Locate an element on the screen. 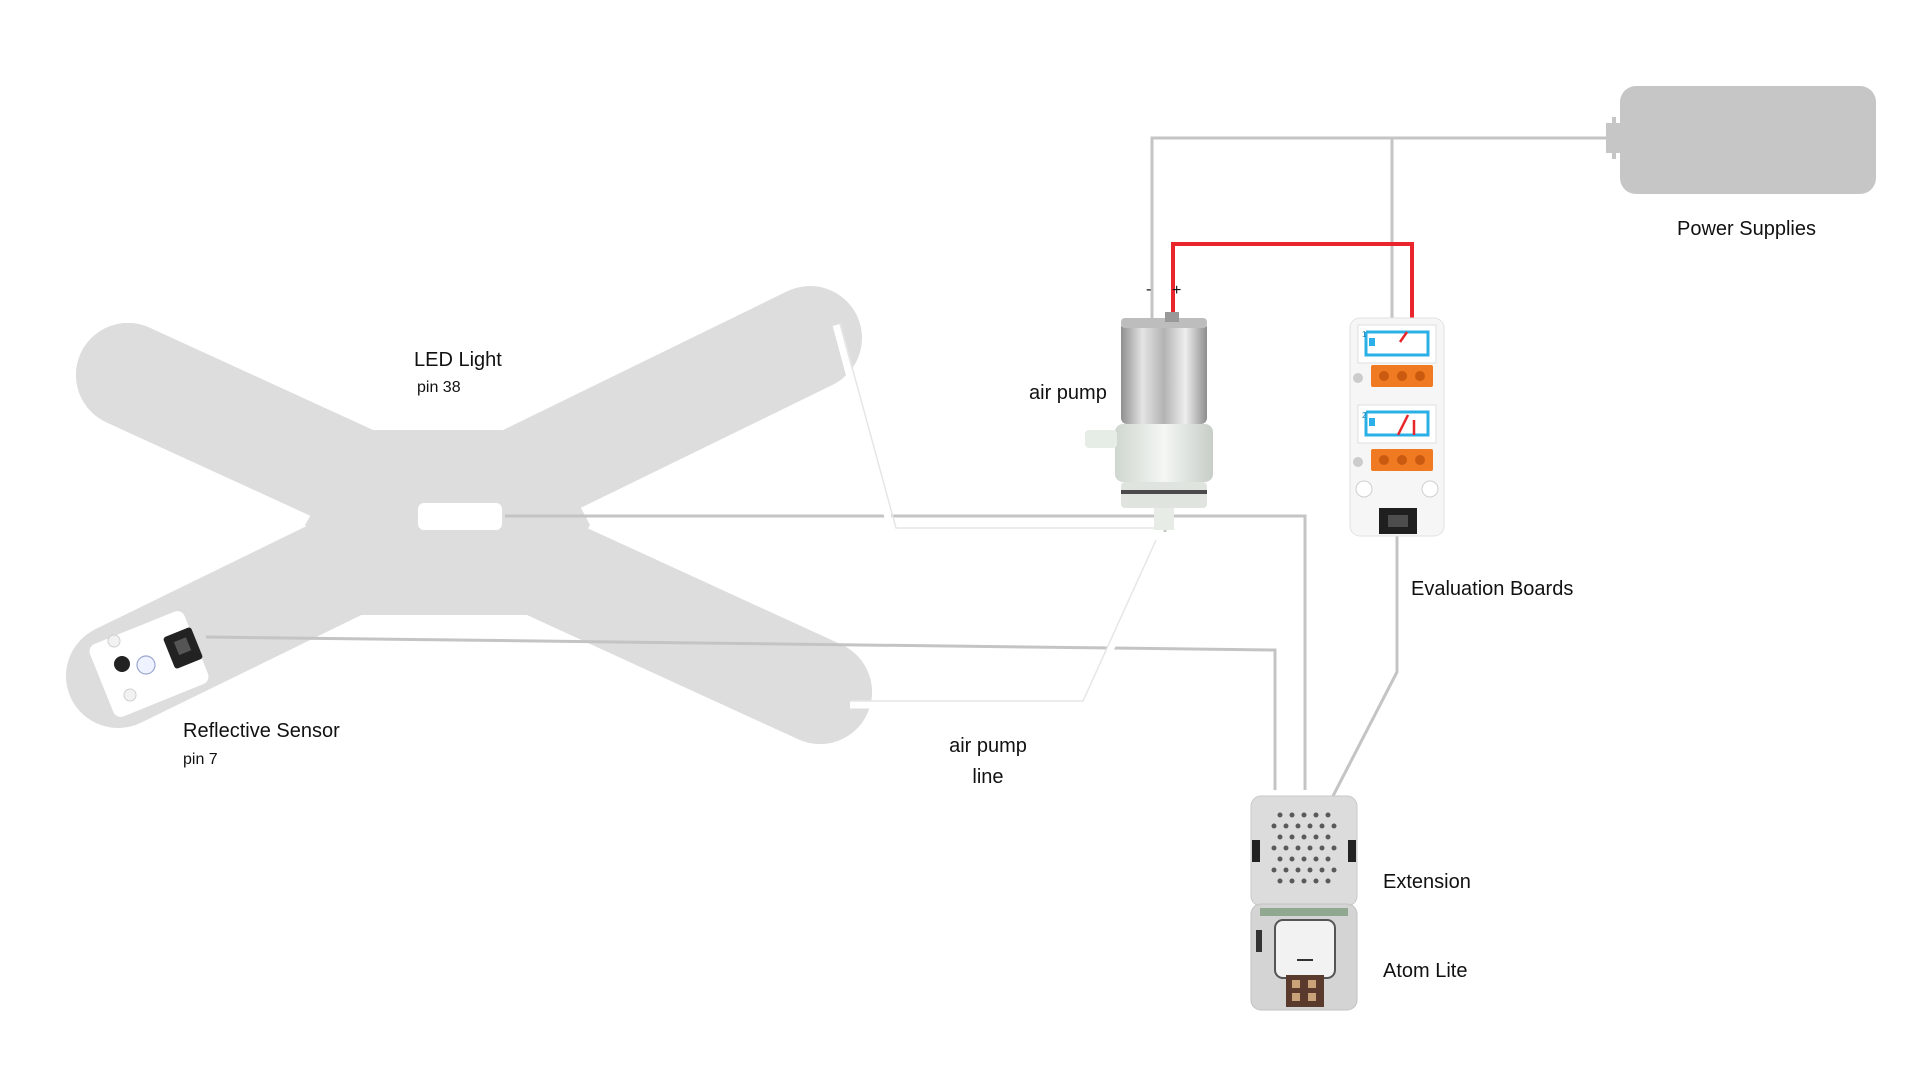 Image resolution: width=1920 pixels, height=1080 pixels. led-light-label: LED Light is located at coordinates (458, 360).